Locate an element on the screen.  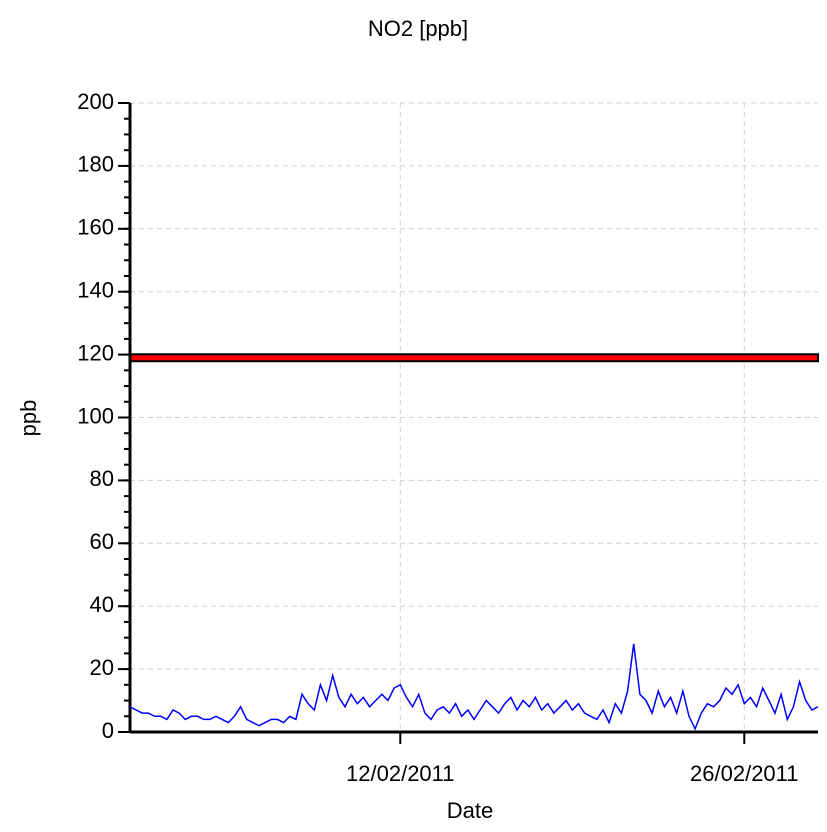
y-tick-label: 60 is located at coordinates (102, 541).